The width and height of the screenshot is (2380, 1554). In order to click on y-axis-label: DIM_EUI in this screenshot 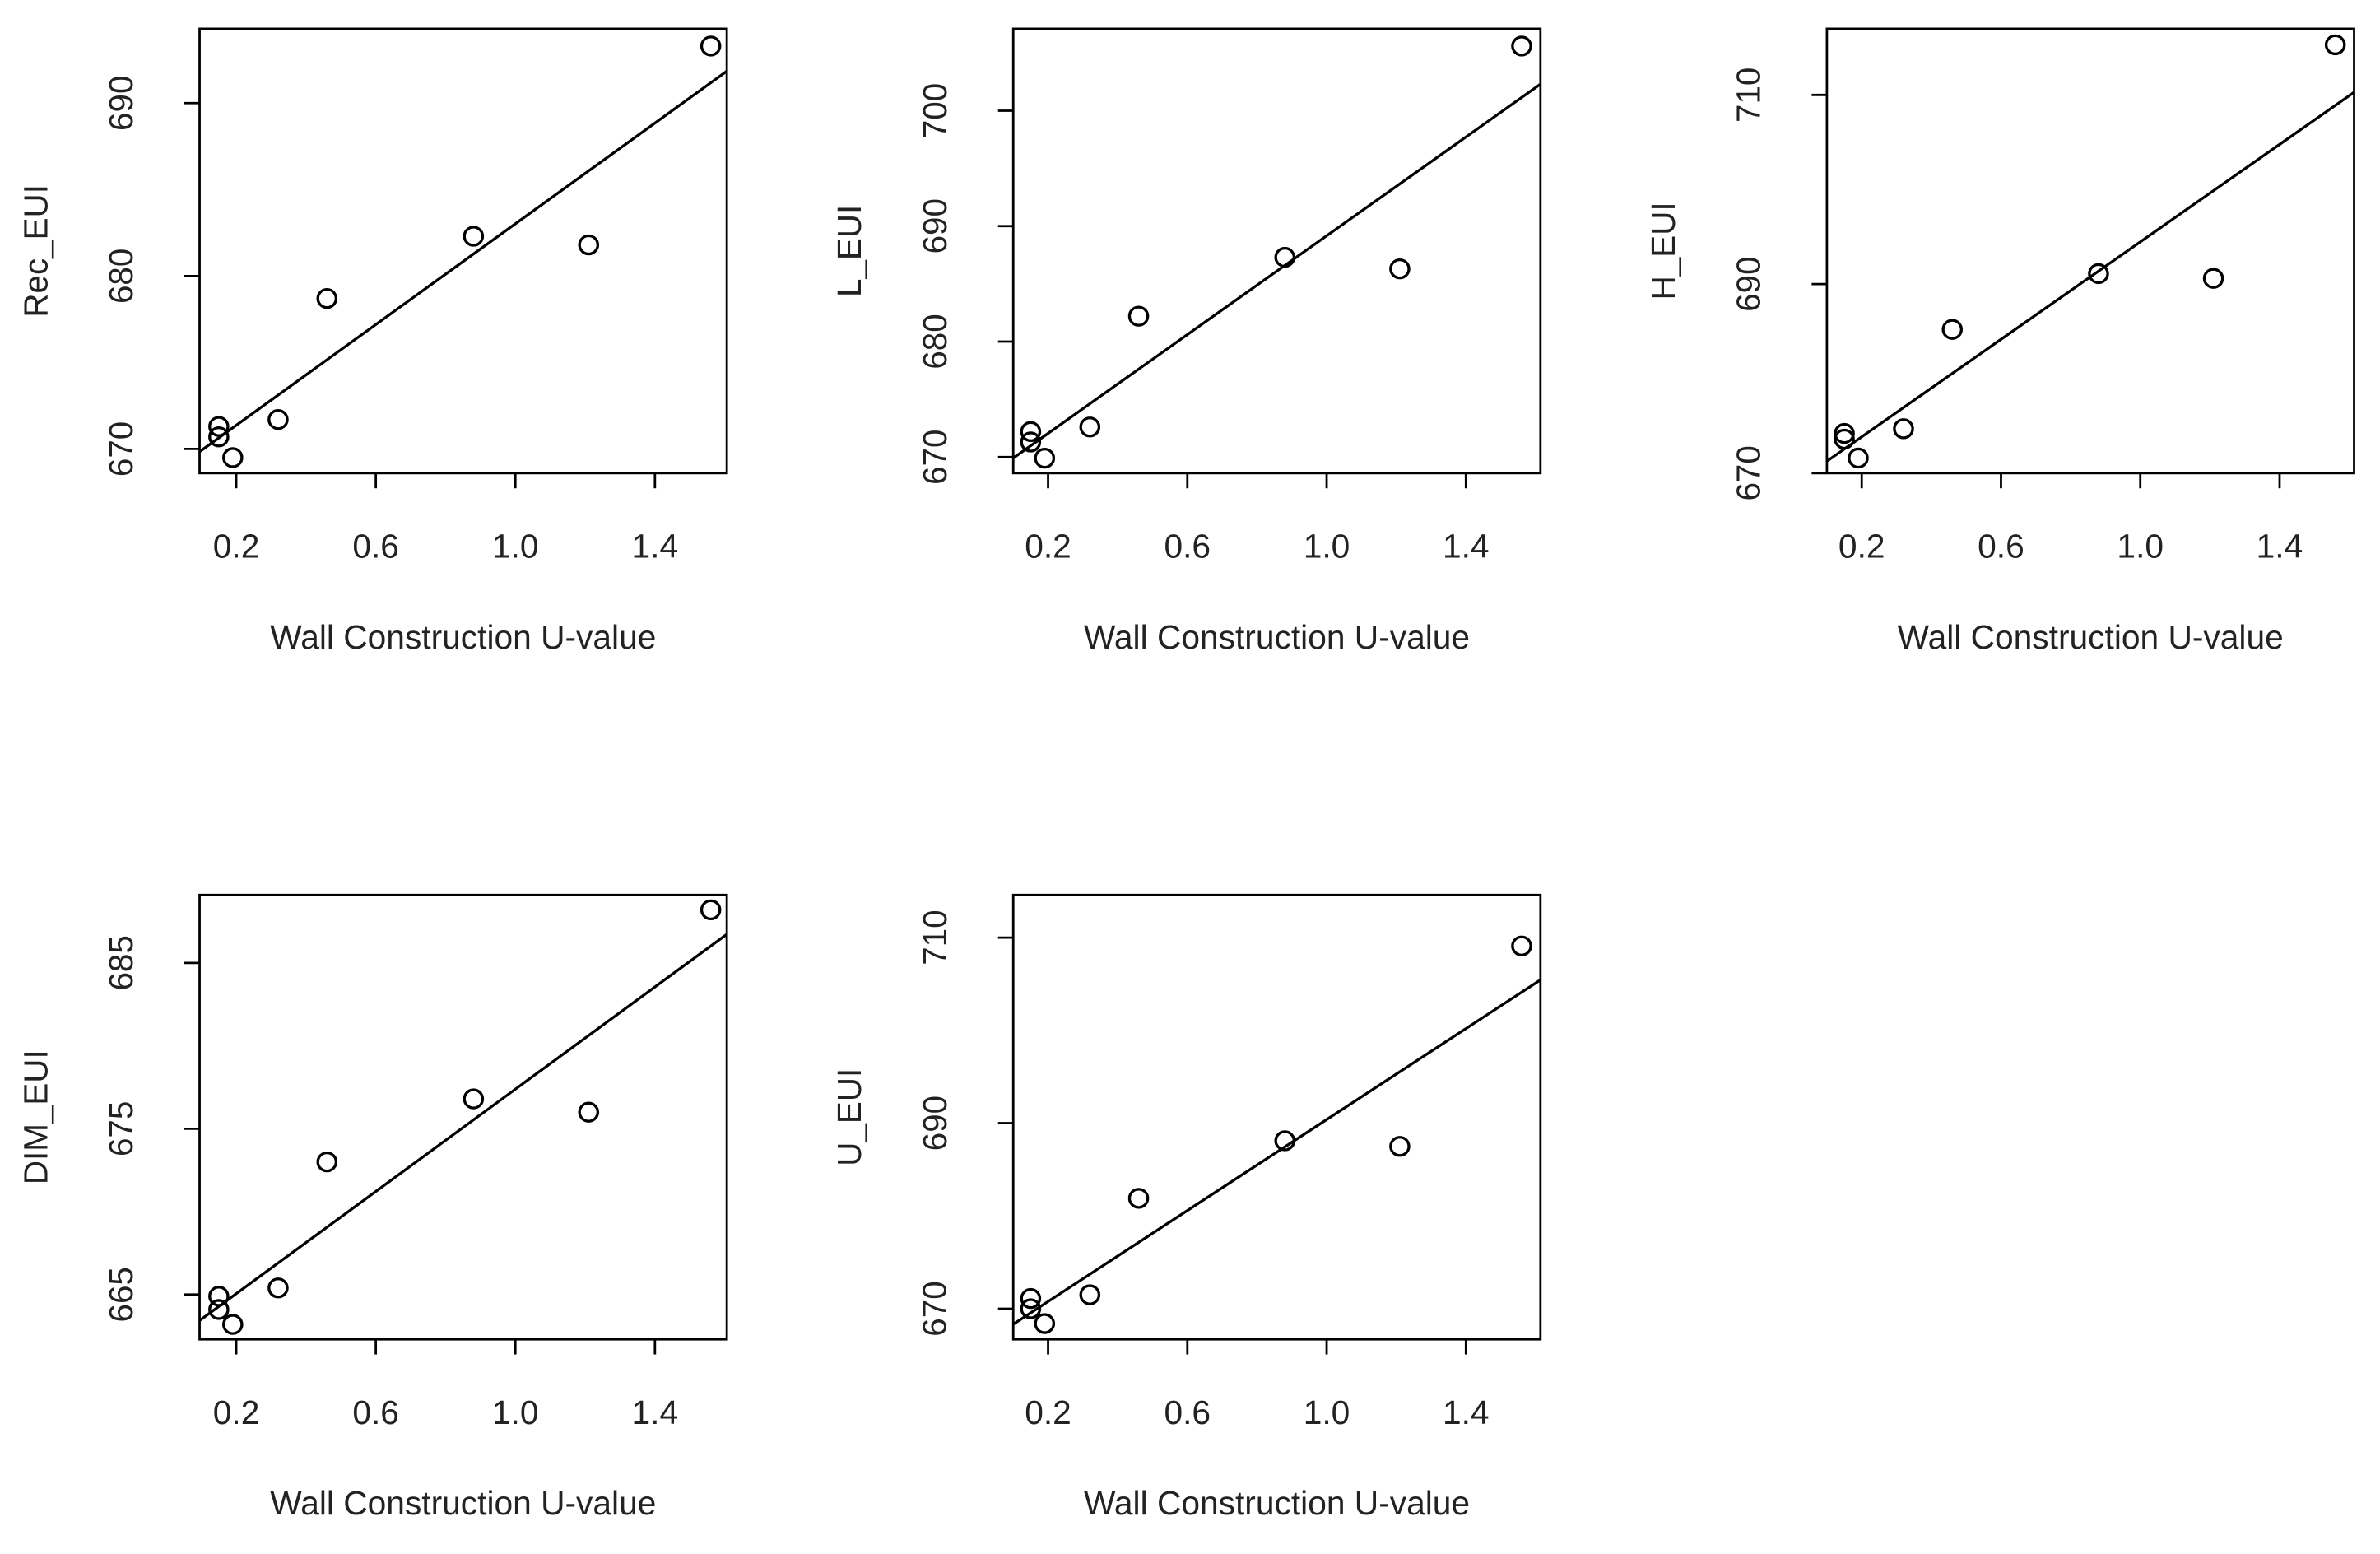, I will do `click(35, 1116)`.